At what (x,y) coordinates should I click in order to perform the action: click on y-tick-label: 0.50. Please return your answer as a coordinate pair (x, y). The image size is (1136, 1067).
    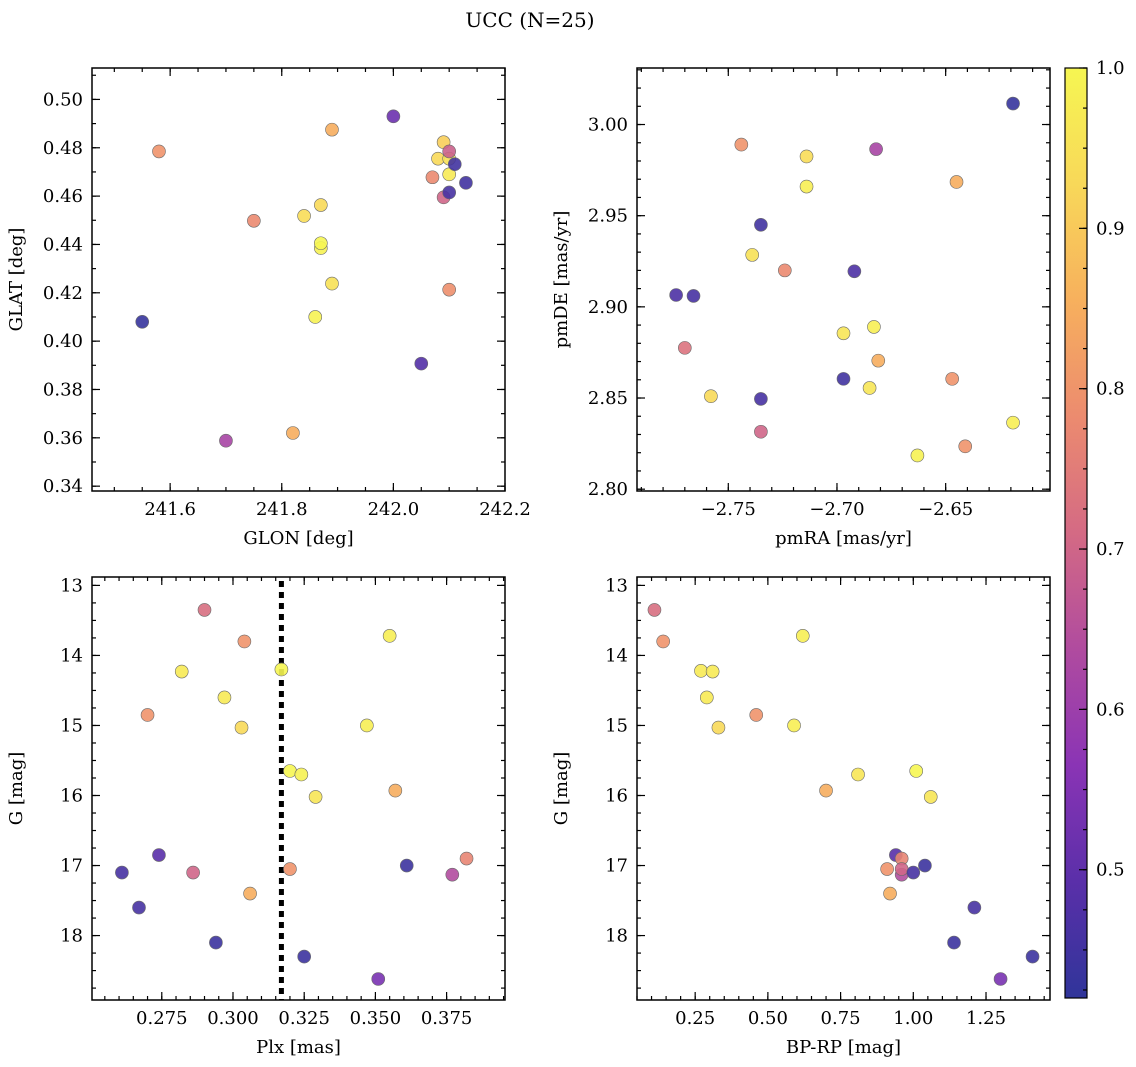
    Looking at the image, I should click on (63, 99).